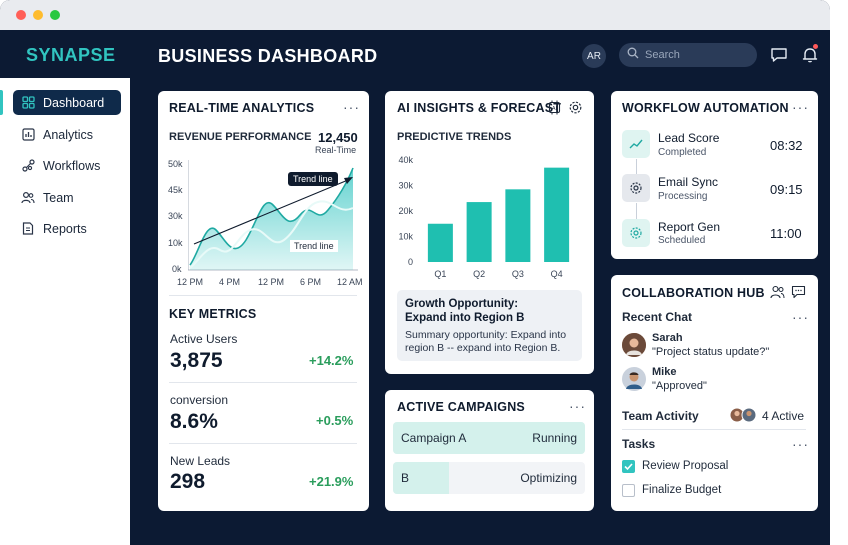  Describe the element at coordinates (175, 243) in the screenshot. I see `y-tick-label: 10k` at that location.